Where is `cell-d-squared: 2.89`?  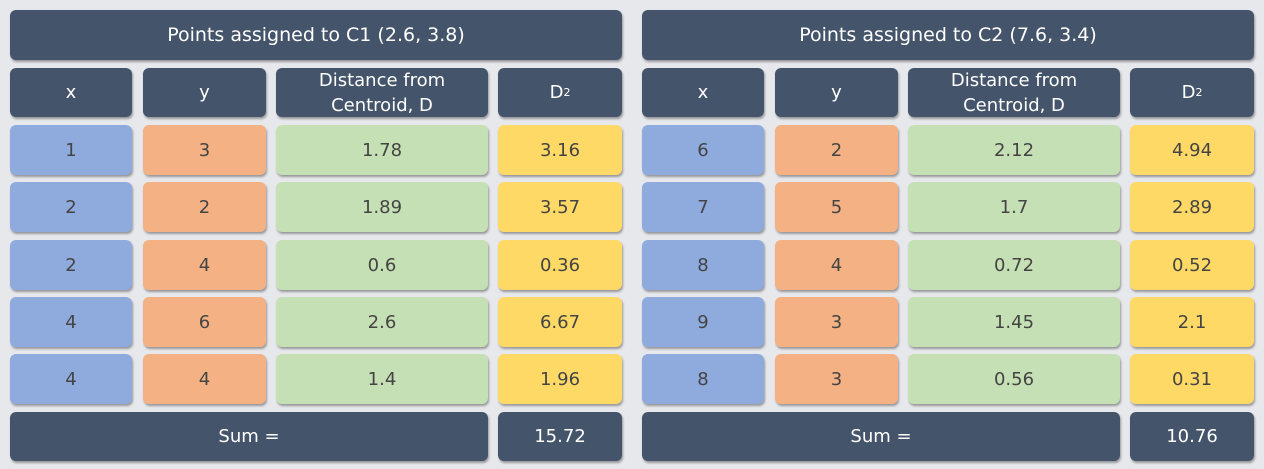
cell-d-squared: 2.89 is located at coordinates (1192, 207).